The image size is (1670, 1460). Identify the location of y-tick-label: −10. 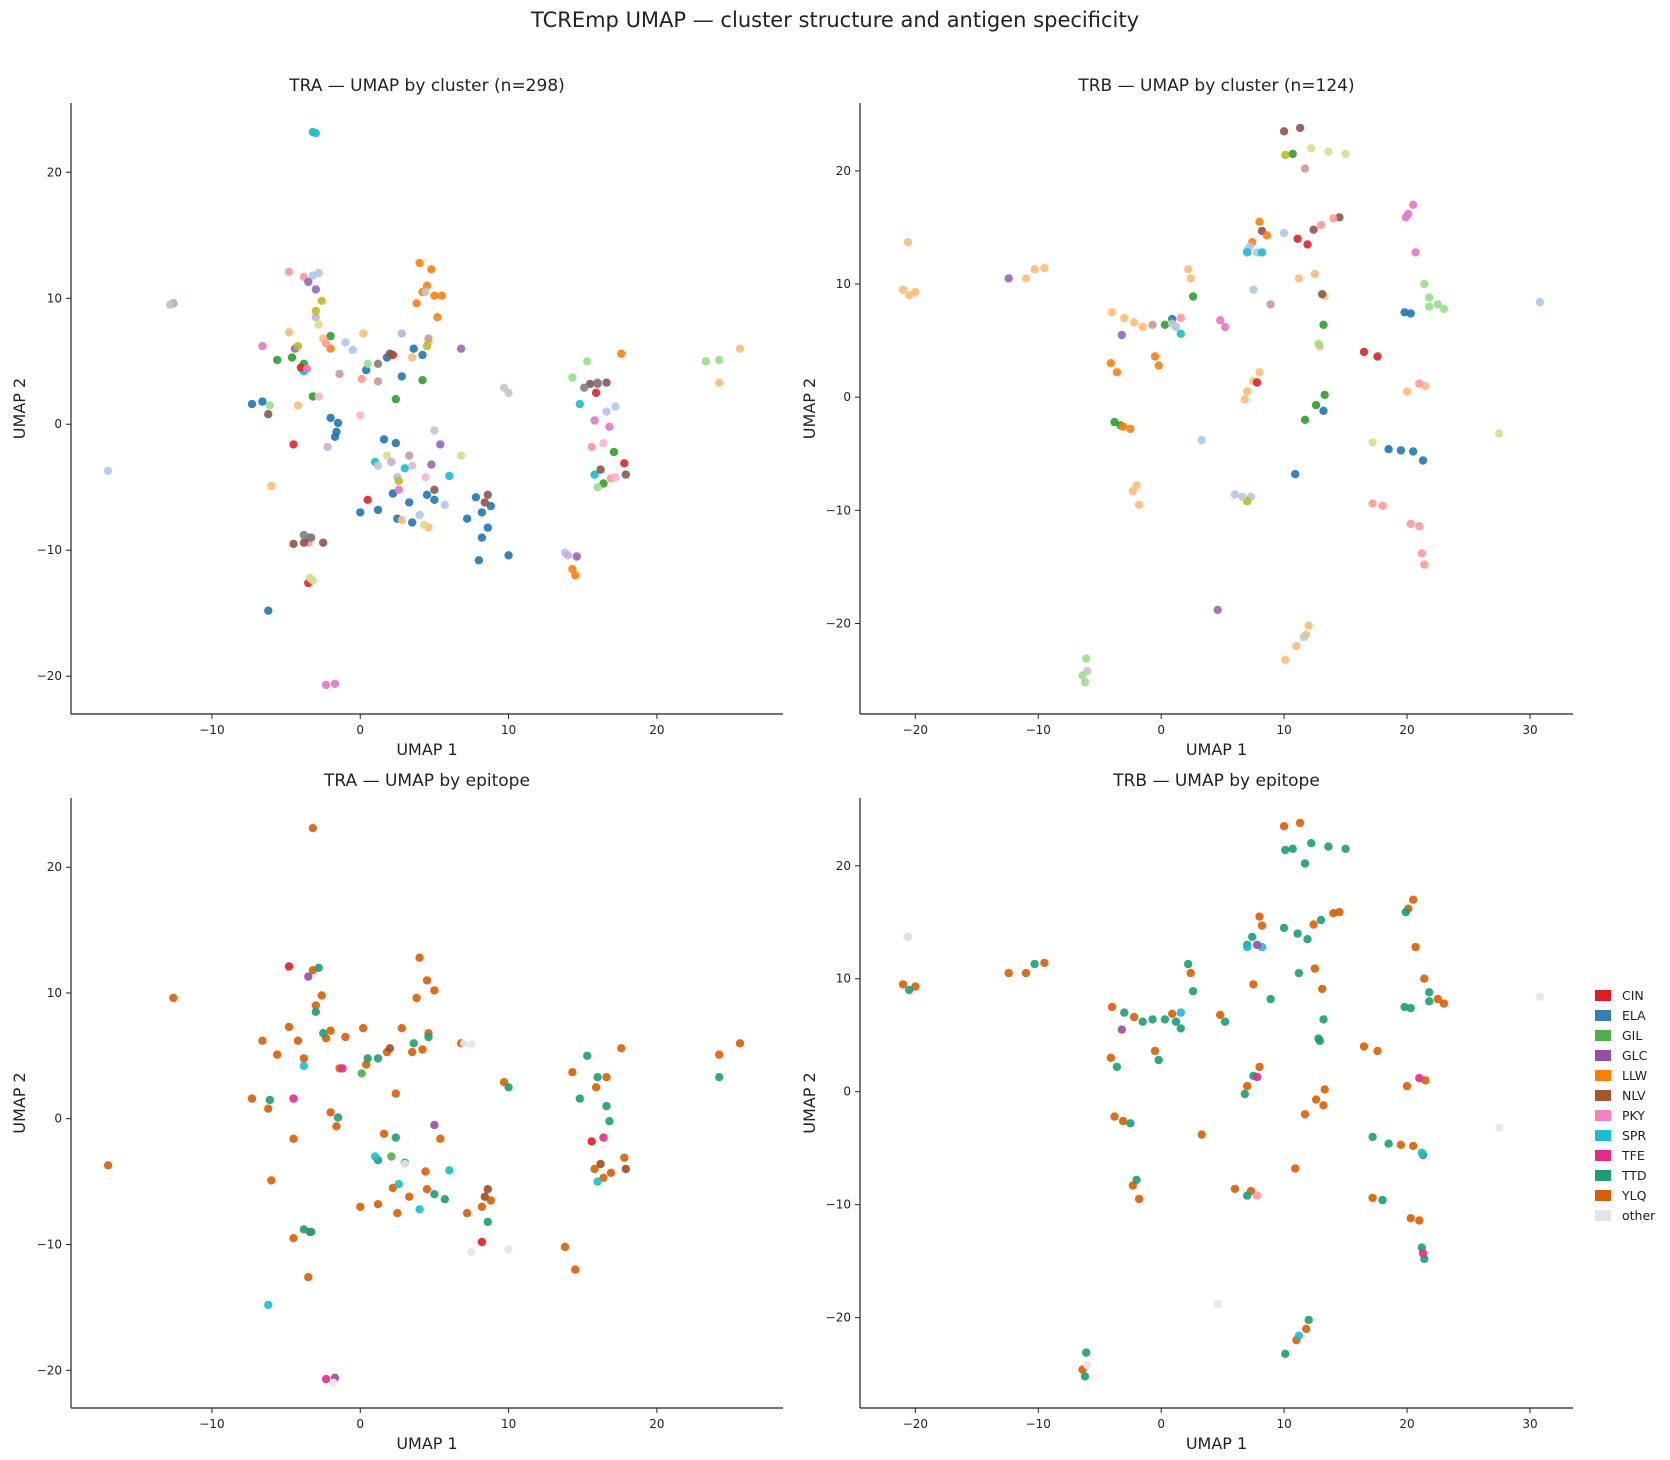
(49, 550).